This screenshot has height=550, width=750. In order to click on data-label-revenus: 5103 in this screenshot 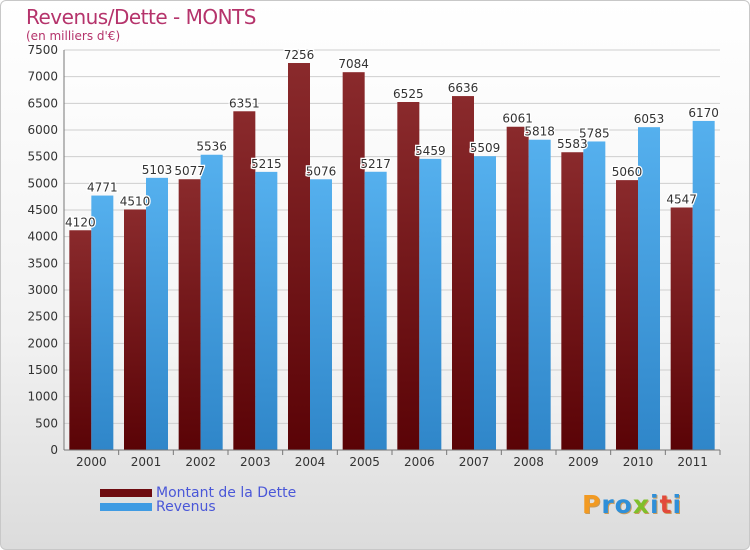, I will do `click(157, 170)`.